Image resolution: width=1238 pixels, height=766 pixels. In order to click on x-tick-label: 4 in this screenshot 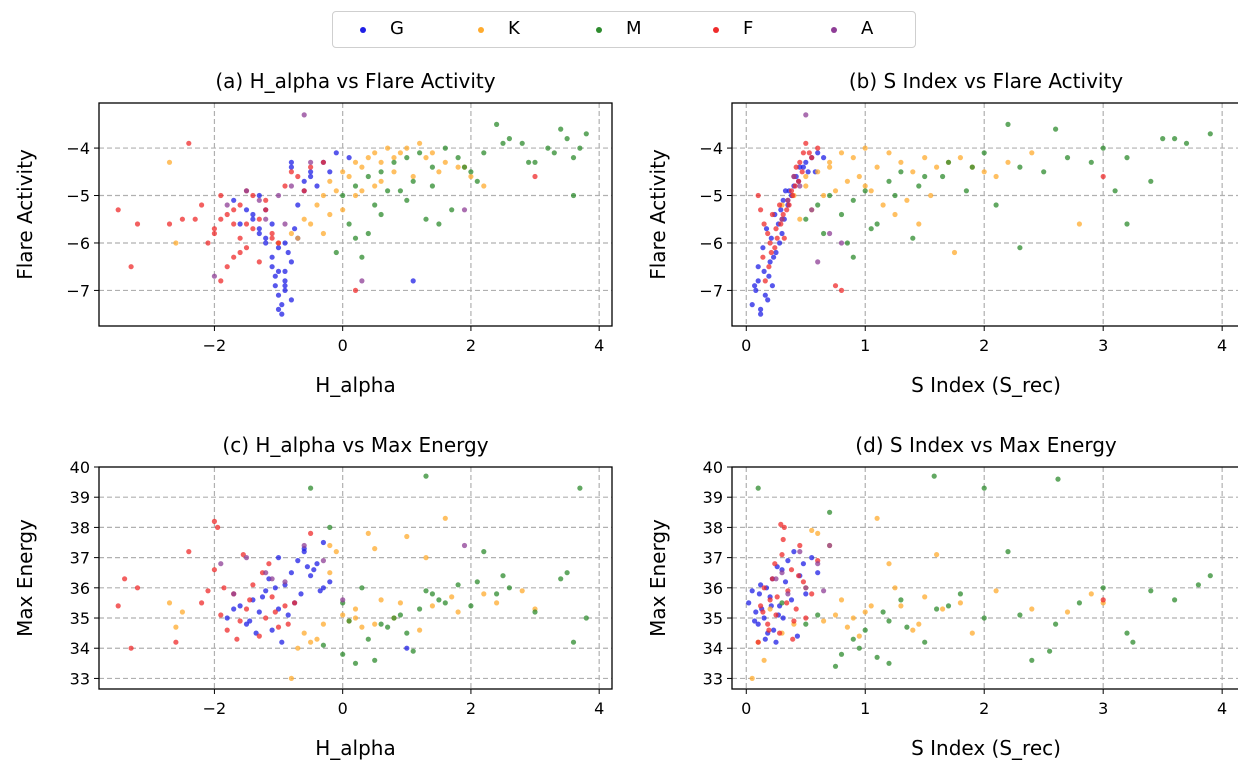, I will do `click(599, 345)`.